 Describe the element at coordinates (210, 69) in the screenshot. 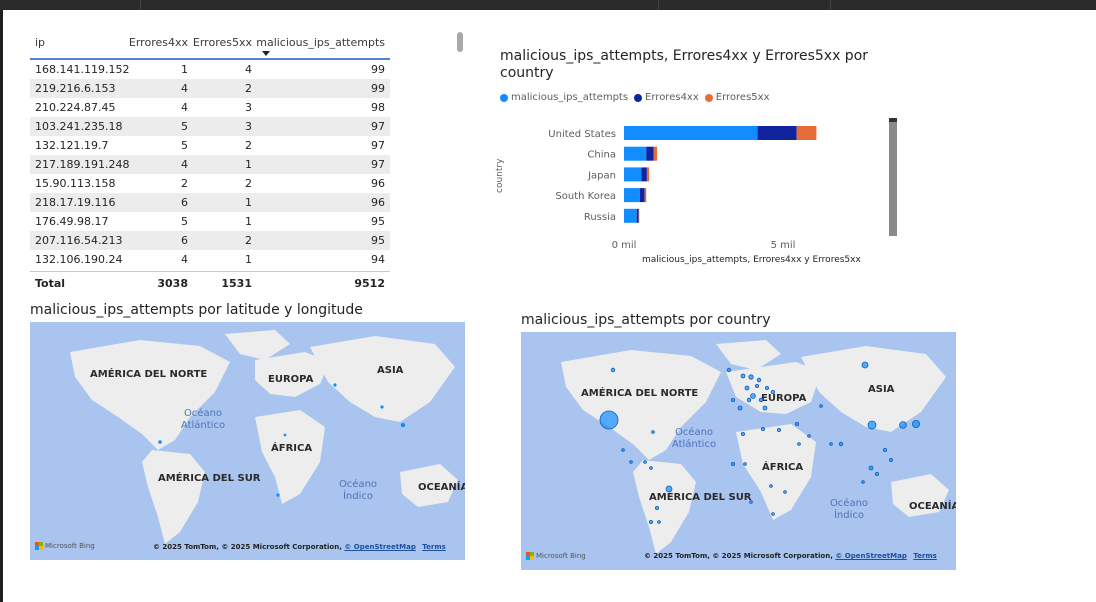

I see `table-row: 168.141.119.152 1 4 99` at that location.